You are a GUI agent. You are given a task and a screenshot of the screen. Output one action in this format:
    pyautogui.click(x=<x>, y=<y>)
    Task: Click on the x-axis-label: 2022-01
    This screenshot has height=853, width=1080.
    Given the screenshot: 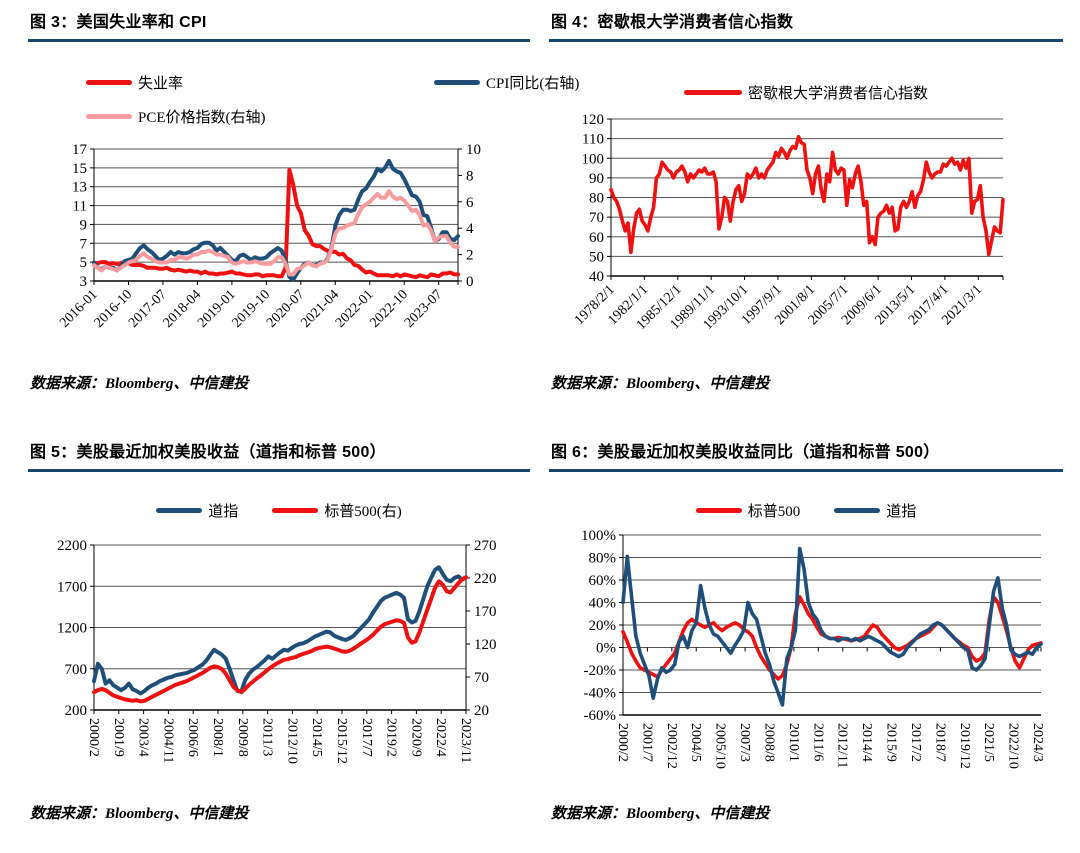 What is the action you would take?
    pyautogui.click(x=355, y=309)
    